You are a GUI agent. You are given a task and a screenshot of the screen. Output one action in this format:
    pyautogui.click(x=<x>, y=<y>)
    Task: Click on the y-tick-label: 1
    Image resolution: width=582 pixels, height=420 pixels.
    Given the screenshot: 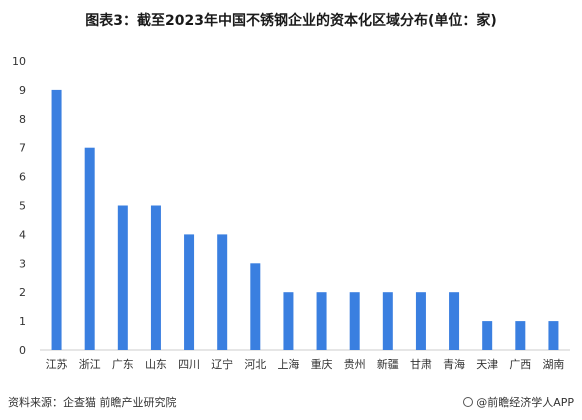 What is the action you would take?
    pyautogui.click(x=22, y=321)
    